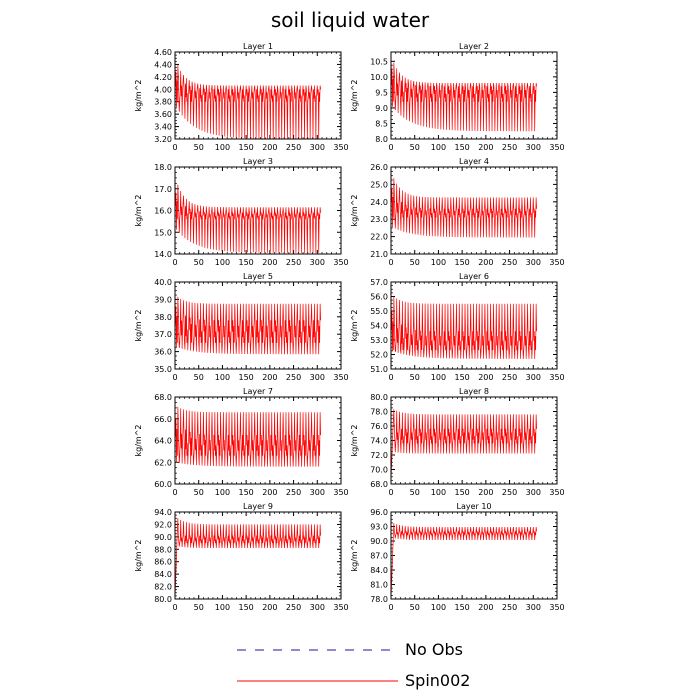  What do you see at coordinates (379, 527) in the screenshot?
I see `y-tick-label: 93.0` at bounding box center [379, 527].